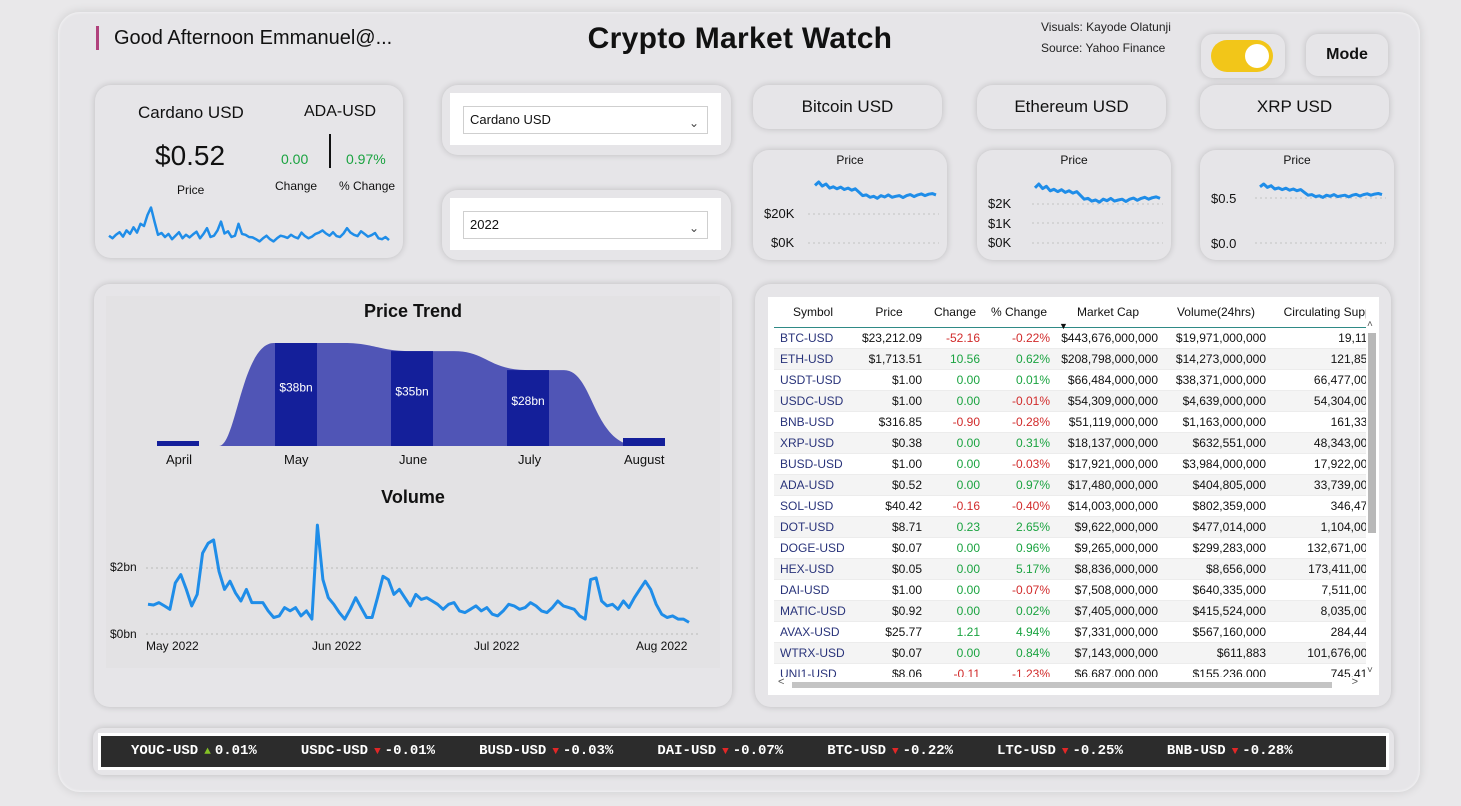 Image resolution: width=1461 pixels, height=806 pixels. What do you see at coordinates (955, 632) in the screenshot?
I see `table-cell: 1.21` at bounding box center [955, 632].